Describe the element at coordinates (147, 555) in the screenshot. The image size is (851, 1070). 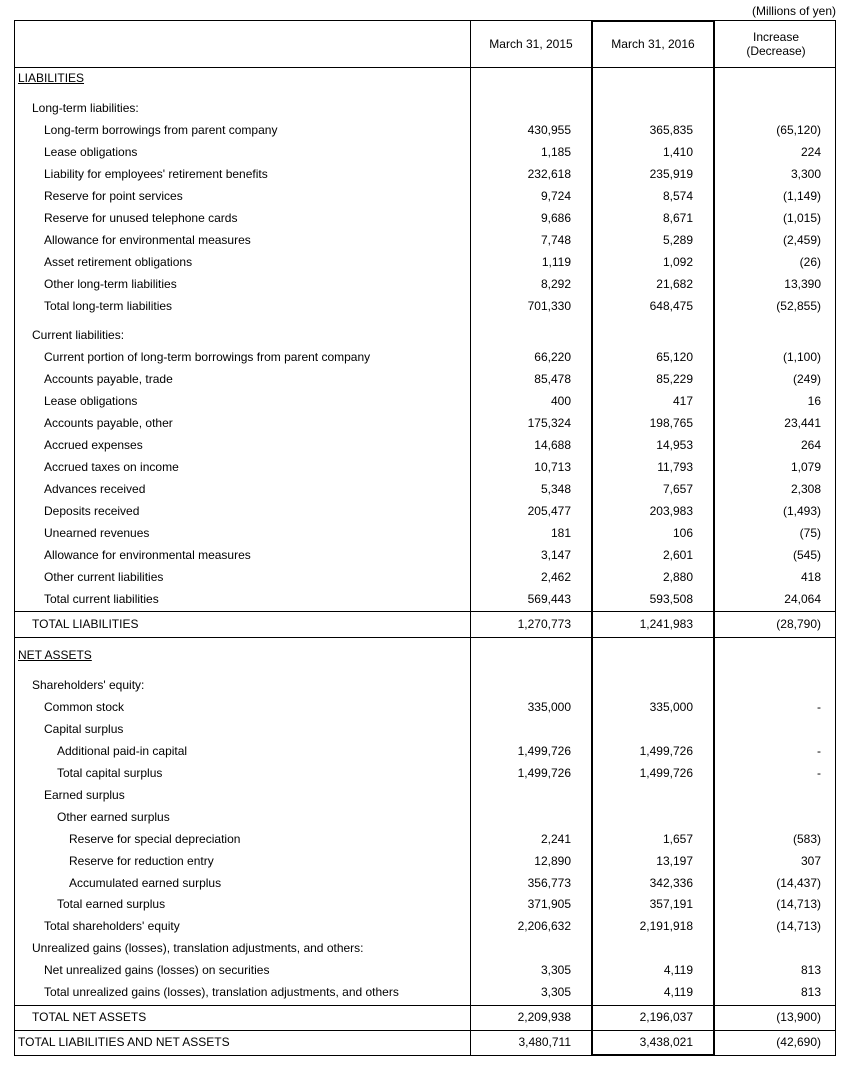
I see `row-label: Allowance for environmental measures` at that location.